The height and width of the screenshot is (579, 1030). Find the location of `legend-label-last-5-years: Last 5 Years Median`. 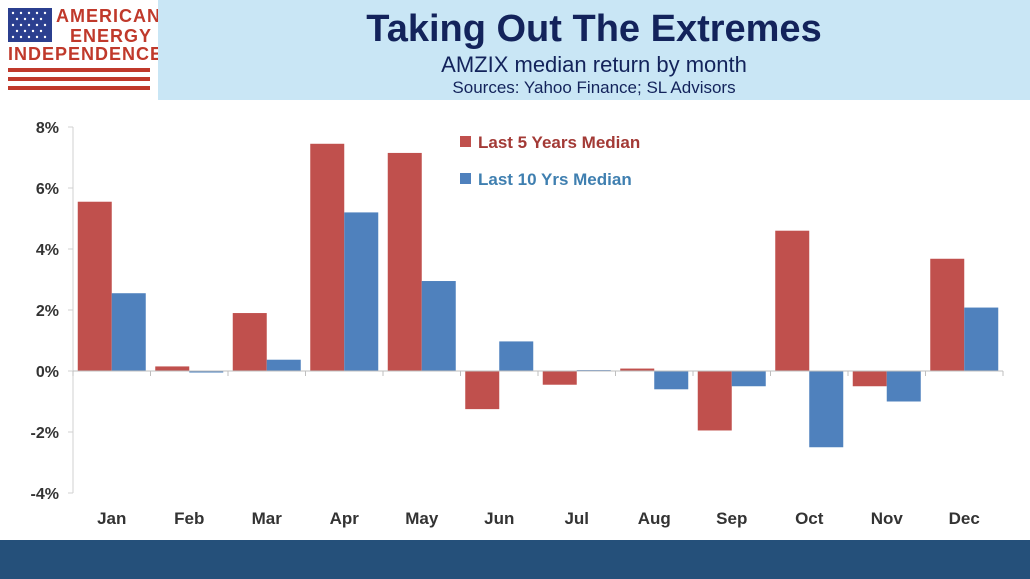

legend-label-last-5-years: Last 5 Years Median is located at coordinates (559, 142).